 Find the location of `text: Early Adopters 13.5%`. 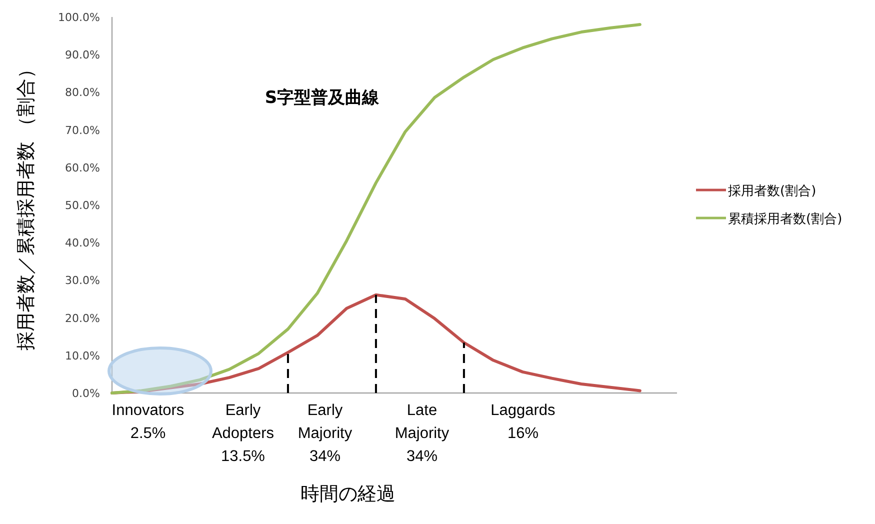

text: Early Adopters 13.5% is located at coordinates (243, 433).